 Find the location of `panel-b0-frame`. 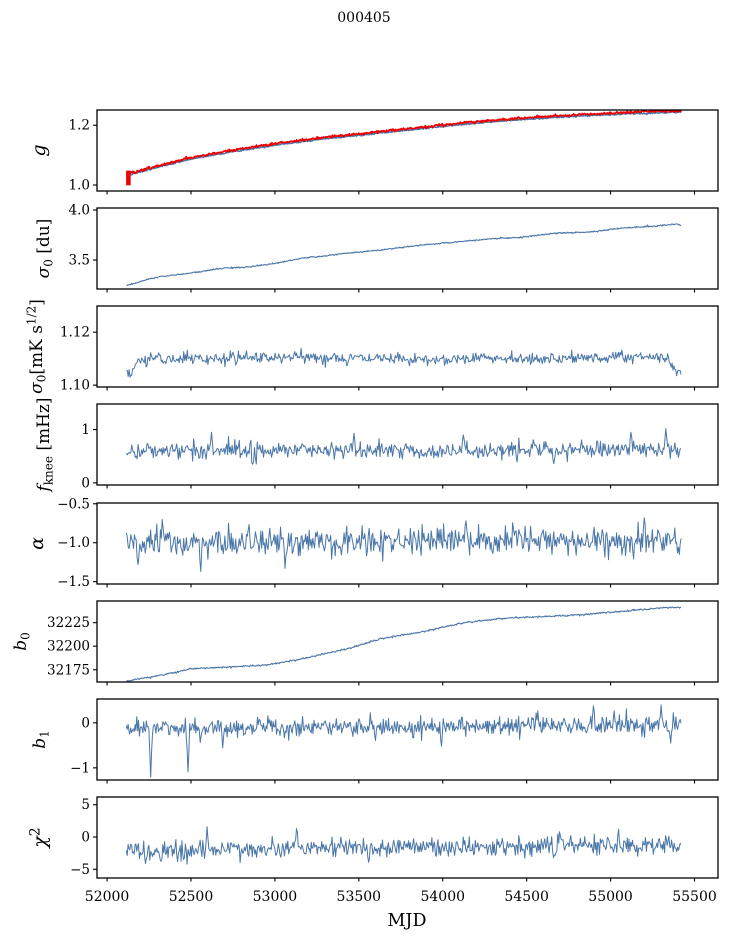

panel-b0-frame is located at coordinates (407, 641).